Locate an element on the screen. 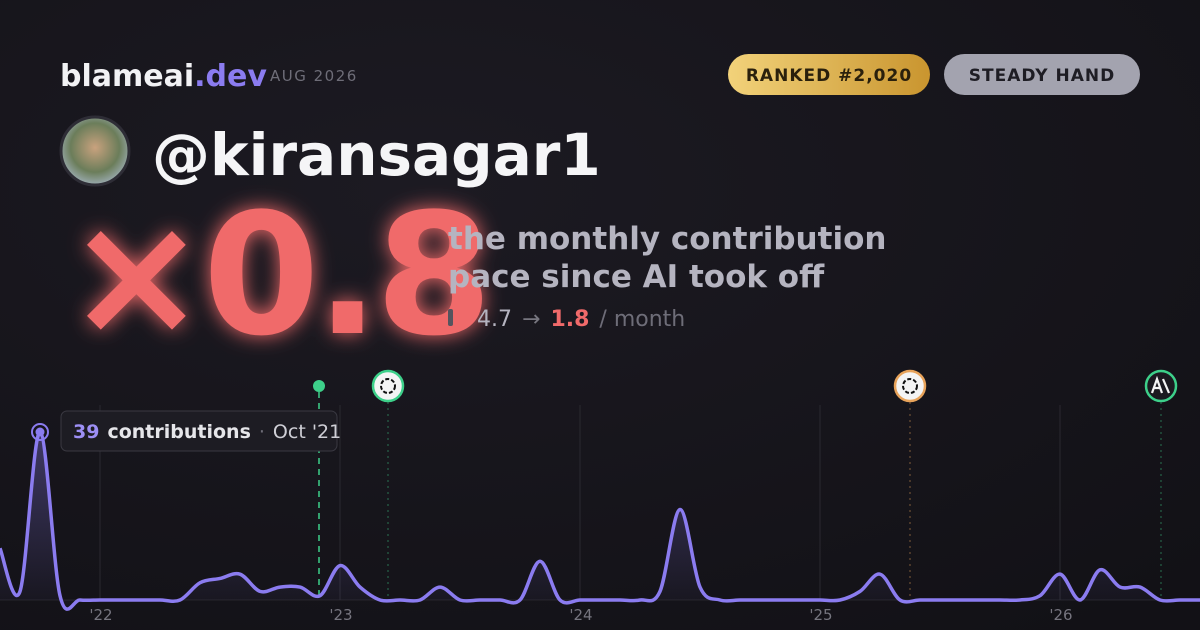 The height and width of the screenshot is (630, 1200). date: AUG 2026 is located at coordinates (314, 76).